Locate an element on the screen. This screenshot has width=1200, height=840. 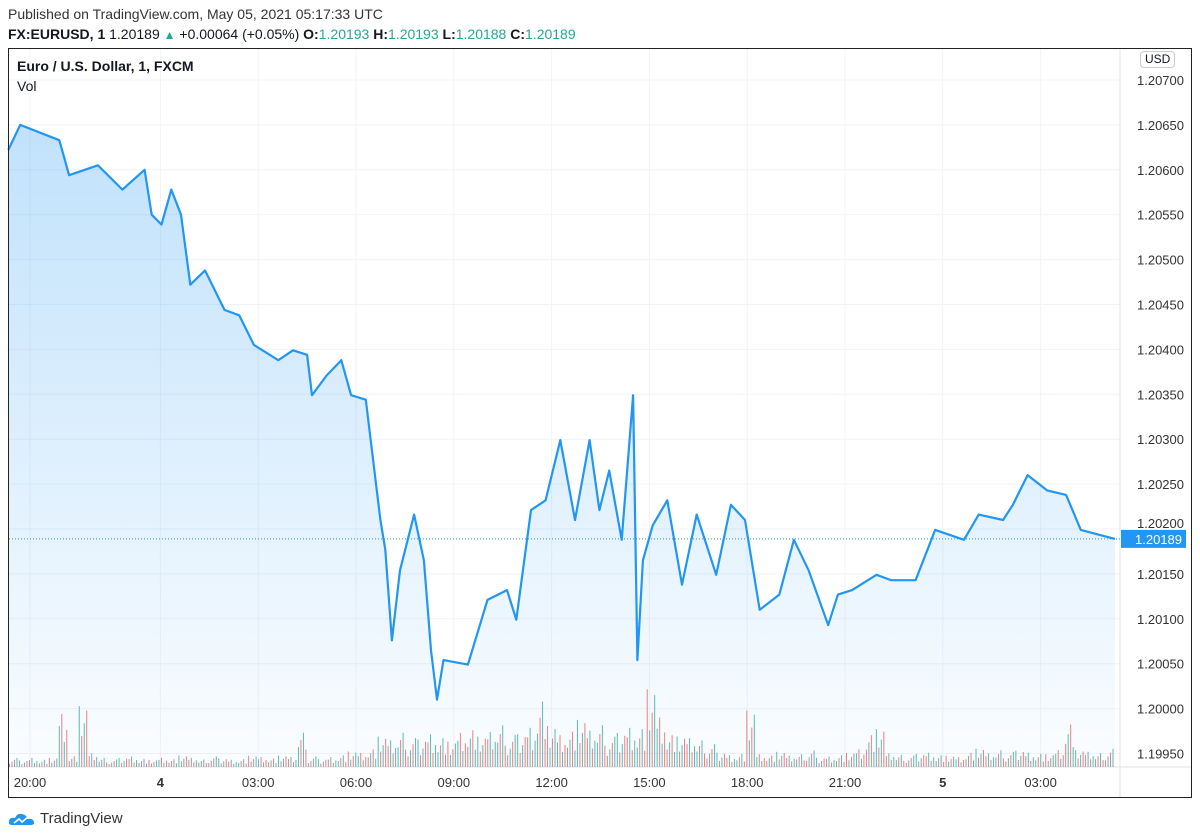
y-tick-label: 1.20200 is located at coordinates (1160, 523).